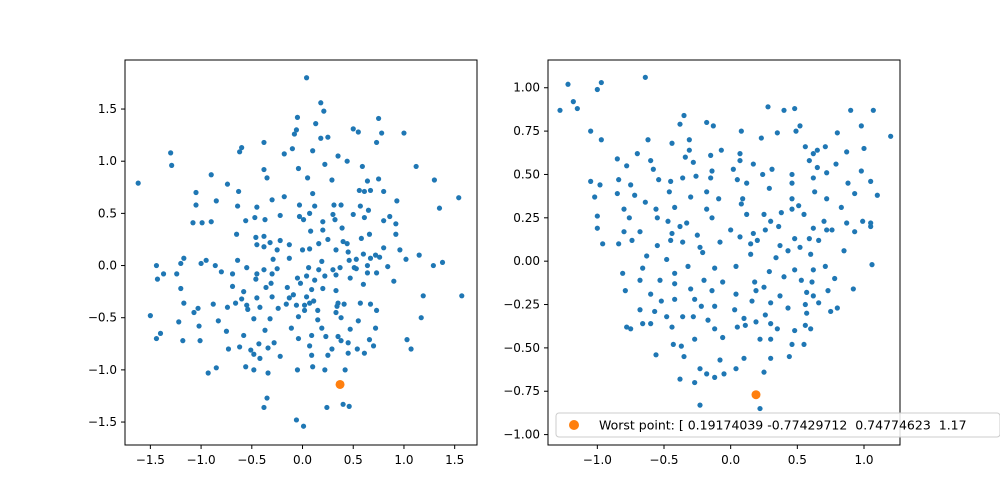 The height and width of the screenshot is (500, 1000). Describe the element at coordinates (107, 266) in the screenshot. I see `left-y-tick-label: 0.0` at that location.